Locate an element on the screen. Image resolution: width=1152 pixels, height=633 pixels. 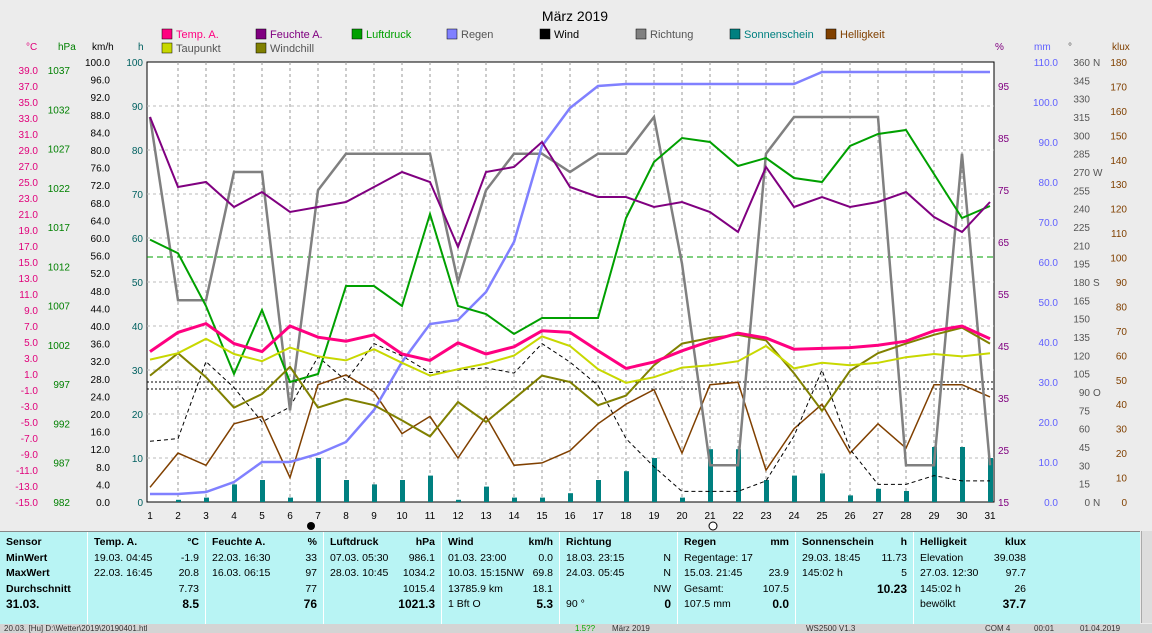
scrollbar is located at coordinates (1146, 577).